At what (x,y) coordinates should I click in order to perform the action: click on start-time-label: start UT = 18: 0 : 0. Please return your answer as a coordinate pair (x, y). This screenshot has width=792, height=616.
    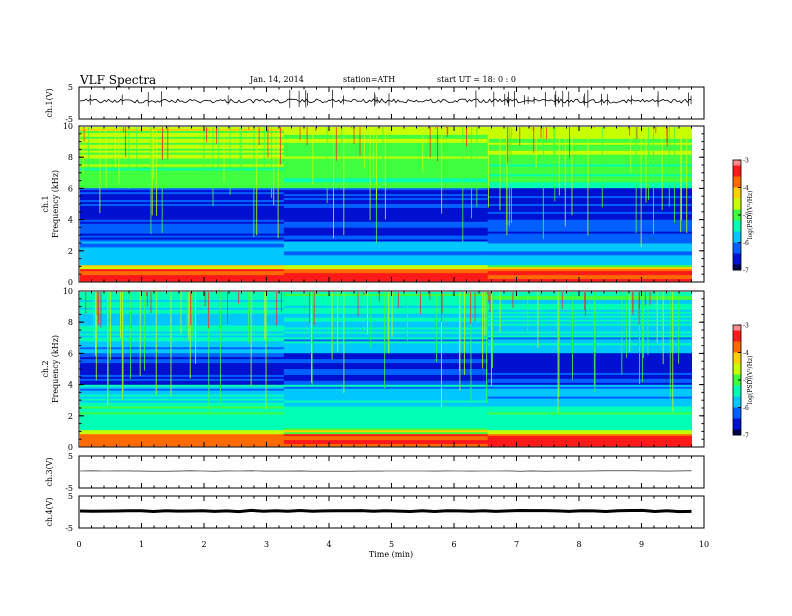
    Looking at the image, I should click on (476, 79).